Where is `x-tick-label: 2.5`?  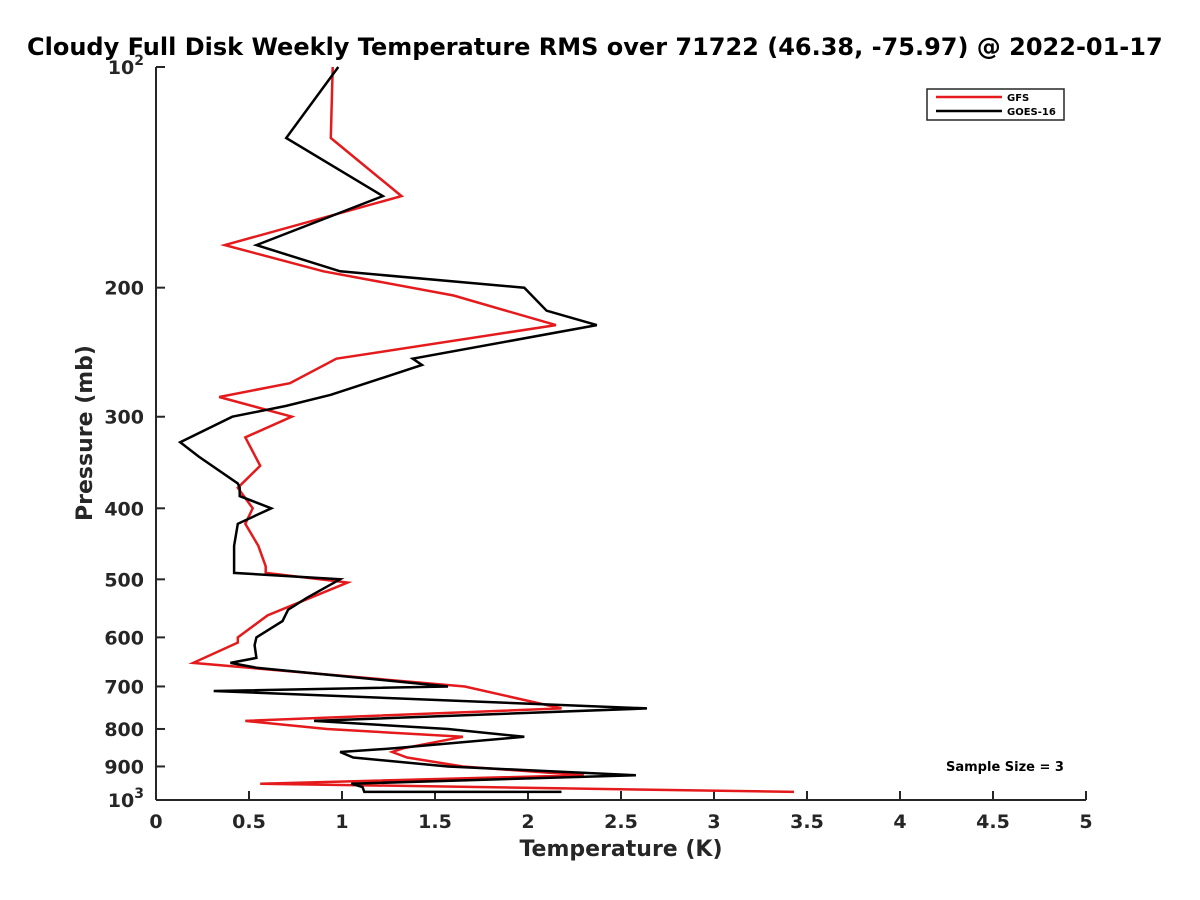 x-tick-label: 2.5 is located at coordinates (621, 822).